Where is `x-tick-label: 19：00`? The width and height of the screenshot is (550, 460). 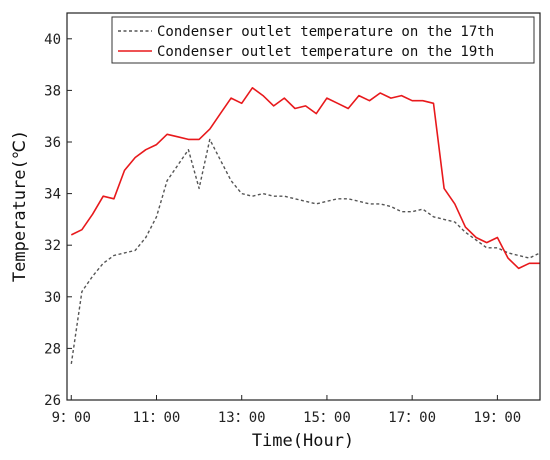
x-tick-label: 19：00 is located at coordinates (498, 418).